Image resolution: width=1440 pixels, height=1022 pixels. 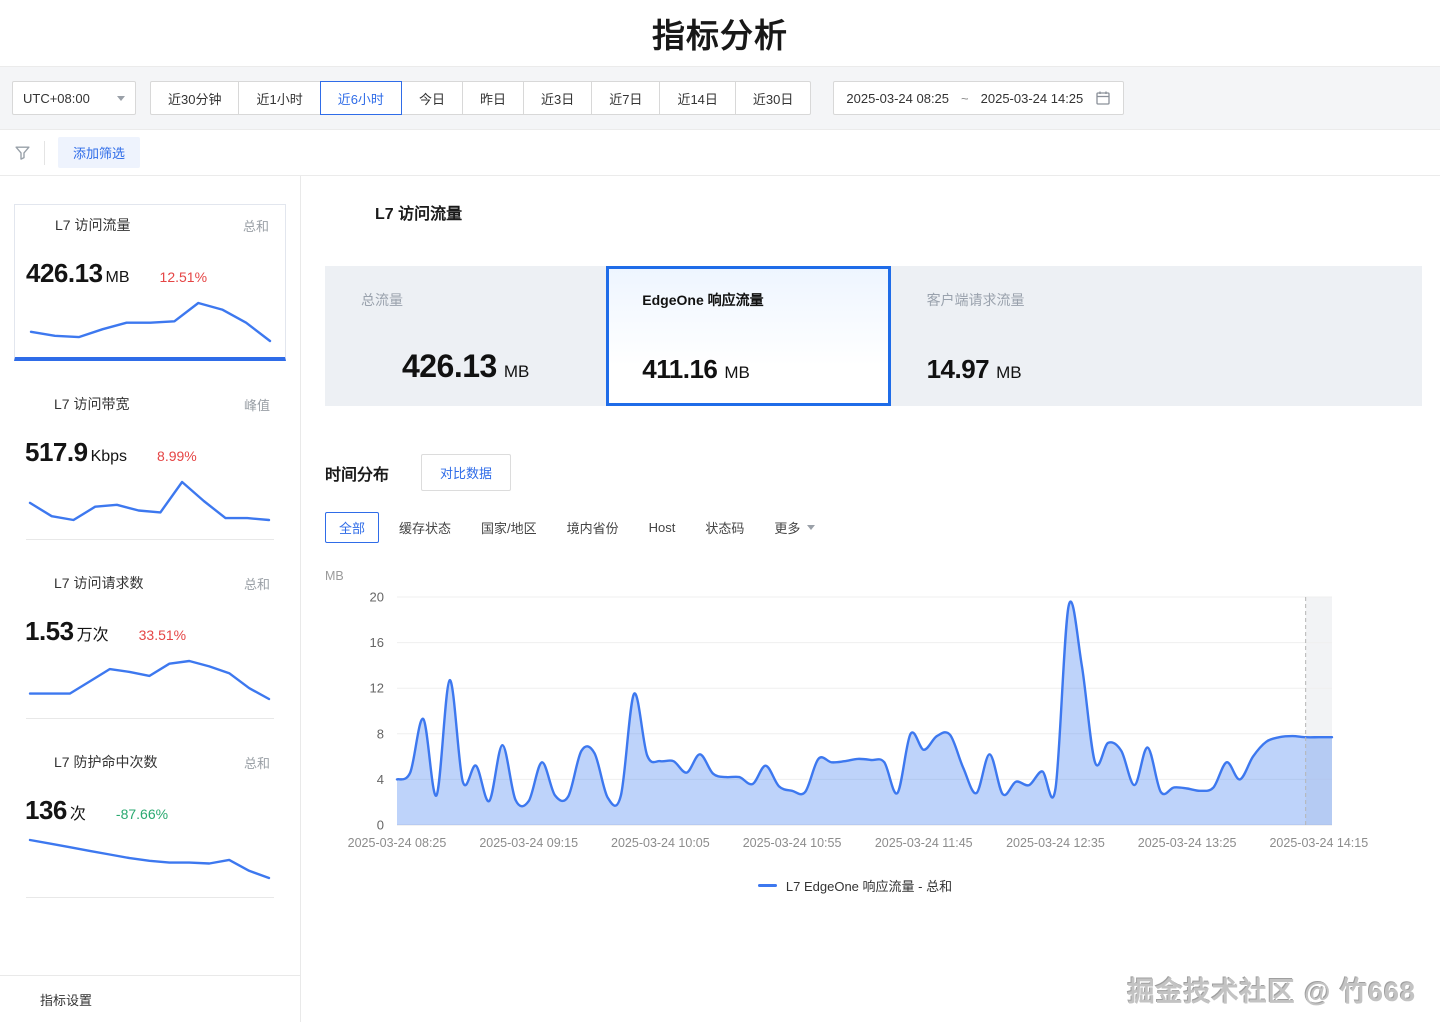 What do you see at coordinates (924, 843) in the screenshot?
I see `svg-text: 2025-03-24 11:45` at bounding box center [924, 843].